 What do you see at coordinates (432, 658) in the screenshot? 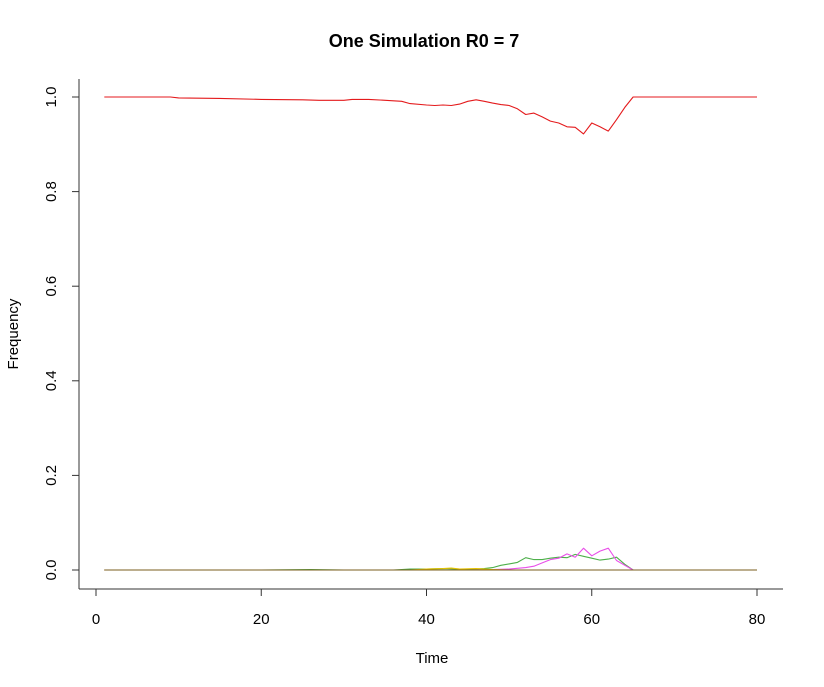
I see `x-axis-label: Time` at bounding box center [432, 658].